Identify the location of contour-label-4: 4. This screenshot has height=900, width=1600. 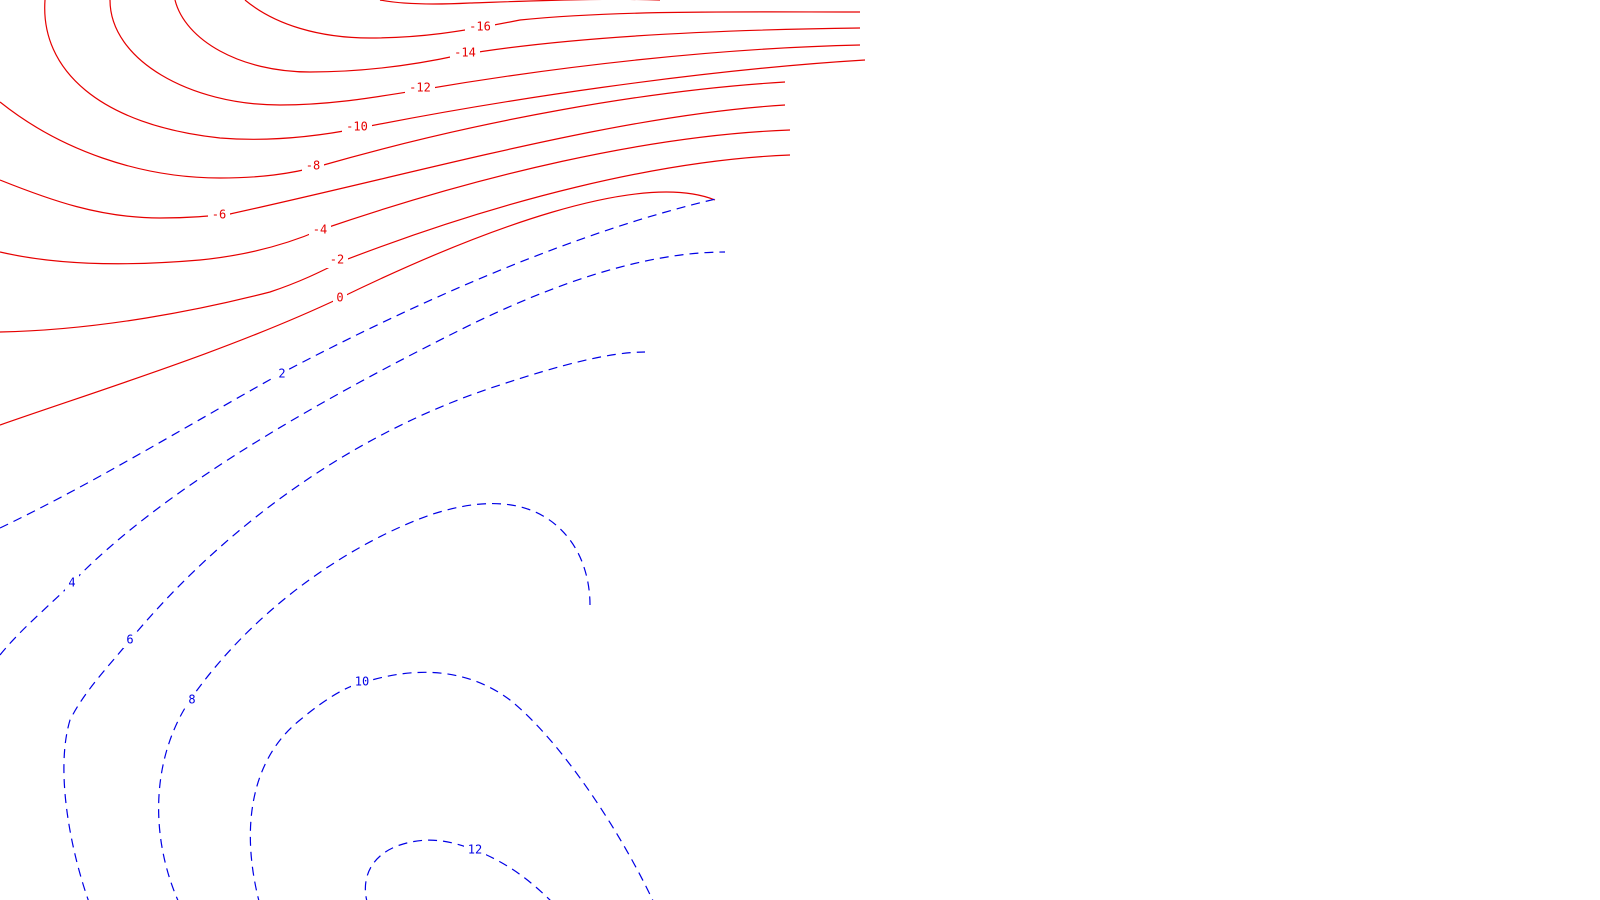
(71, 583).